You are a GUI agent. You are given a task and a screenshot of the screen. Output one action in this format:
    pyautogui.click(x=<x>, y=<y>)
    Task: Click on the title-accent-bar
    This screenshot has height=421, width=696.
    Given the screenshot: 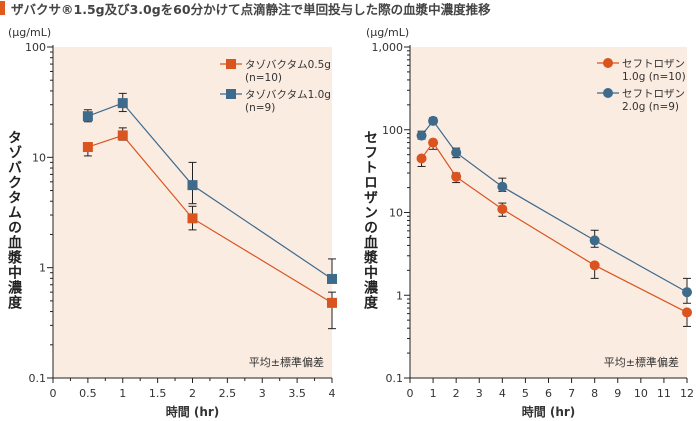 What is the action you would take?
    pyautogui.click(x=2, y=8)
    